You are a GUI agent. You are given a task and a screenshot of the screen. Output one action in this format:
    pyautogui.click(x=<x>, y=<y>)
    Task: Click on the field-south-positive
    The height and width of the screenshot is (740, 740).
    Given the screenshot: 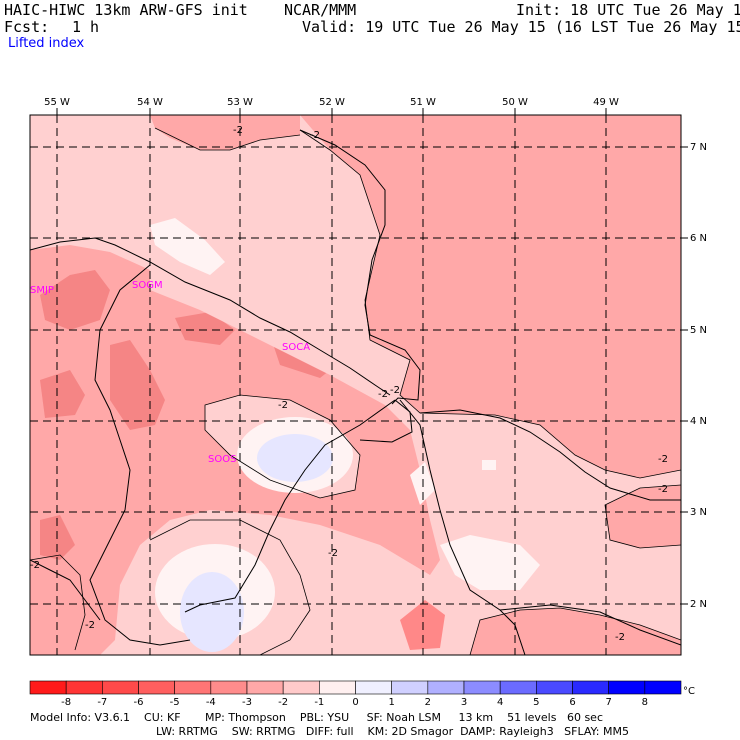 What is the action you would take?
    pyautogui.click(x=212, y=612)
    